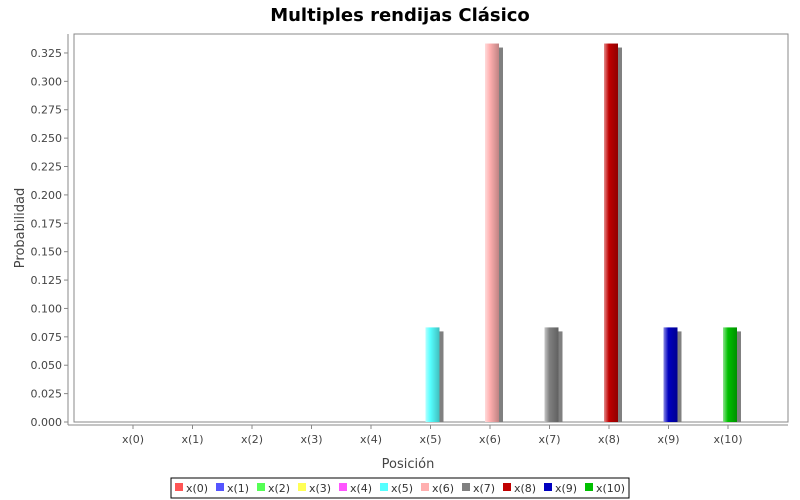  Describe the element at coordinates (279, 488) in the screenshot. I see `legend-label: x(2)` at that location.